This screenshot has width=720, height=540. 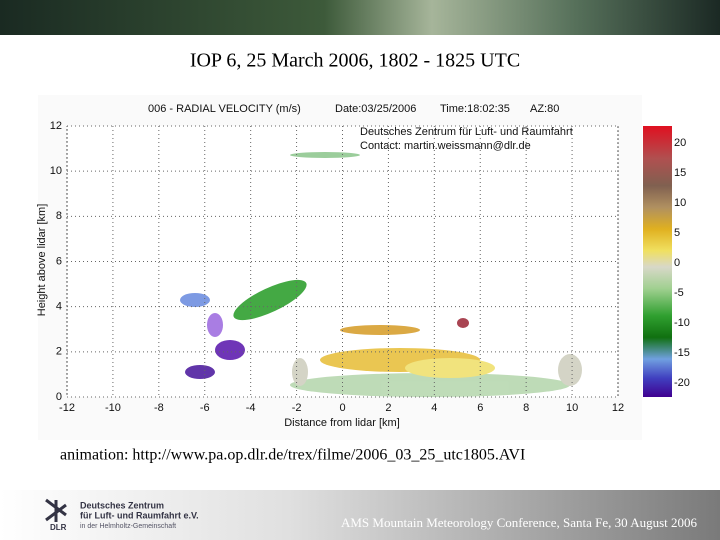 I want to click on x-tick-label: 4, so click(x=434, y=408).